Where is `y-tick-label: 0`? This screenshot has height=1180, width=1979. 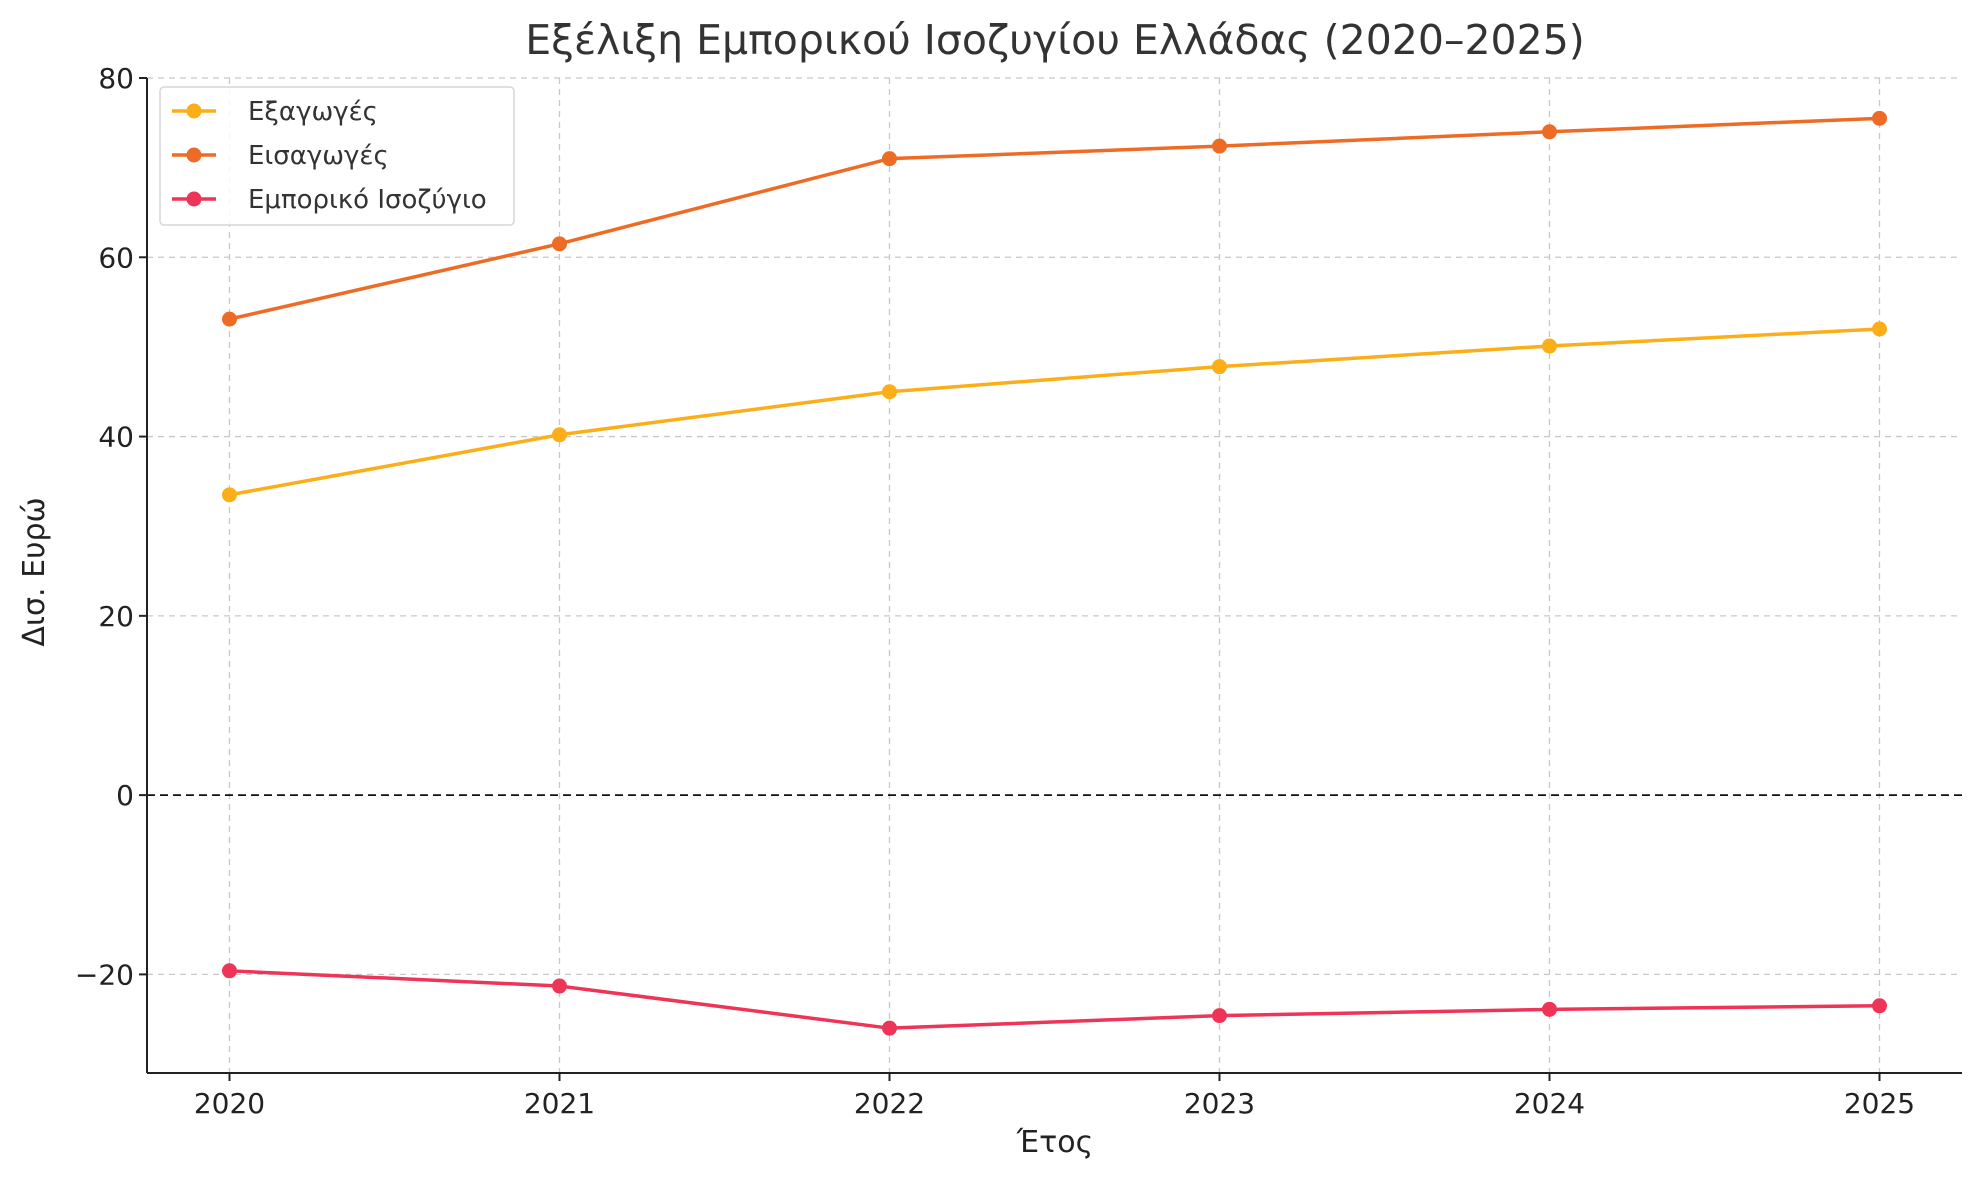
y-tick-label: 0 is located at coordinates (125, 795).